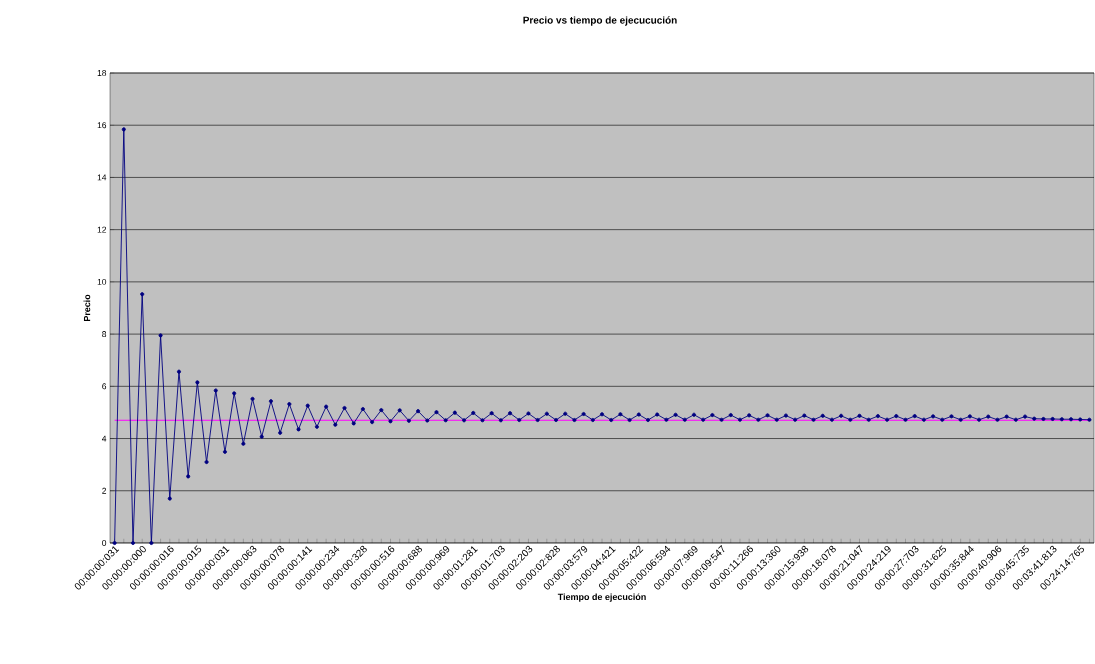 The image size is (1095, 664). I want to click on y-axis-title: Precio, so click(87, 308).